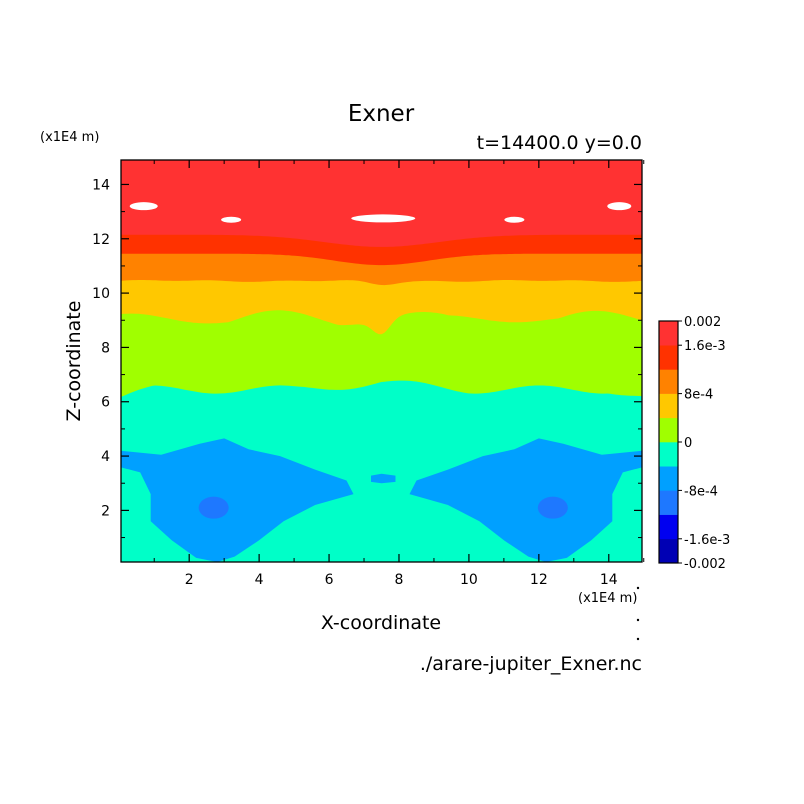 The height and width of the screenshot is (804, 804). What do you see at coordinates (101, 185) in the screenshot?
I see `y-tick-label: 14` at bounding box center [101, 185].